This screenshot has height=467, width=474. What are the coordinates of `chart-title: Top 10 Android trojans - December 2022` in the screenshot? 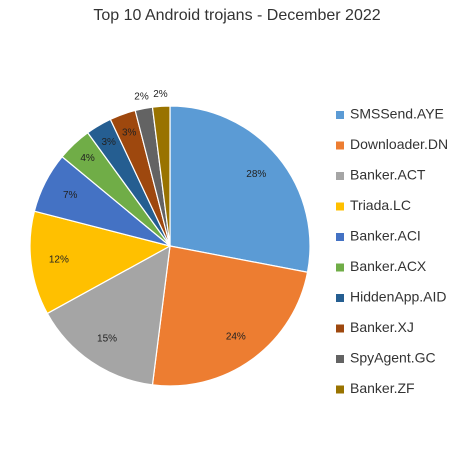 It's located at (236, 15).